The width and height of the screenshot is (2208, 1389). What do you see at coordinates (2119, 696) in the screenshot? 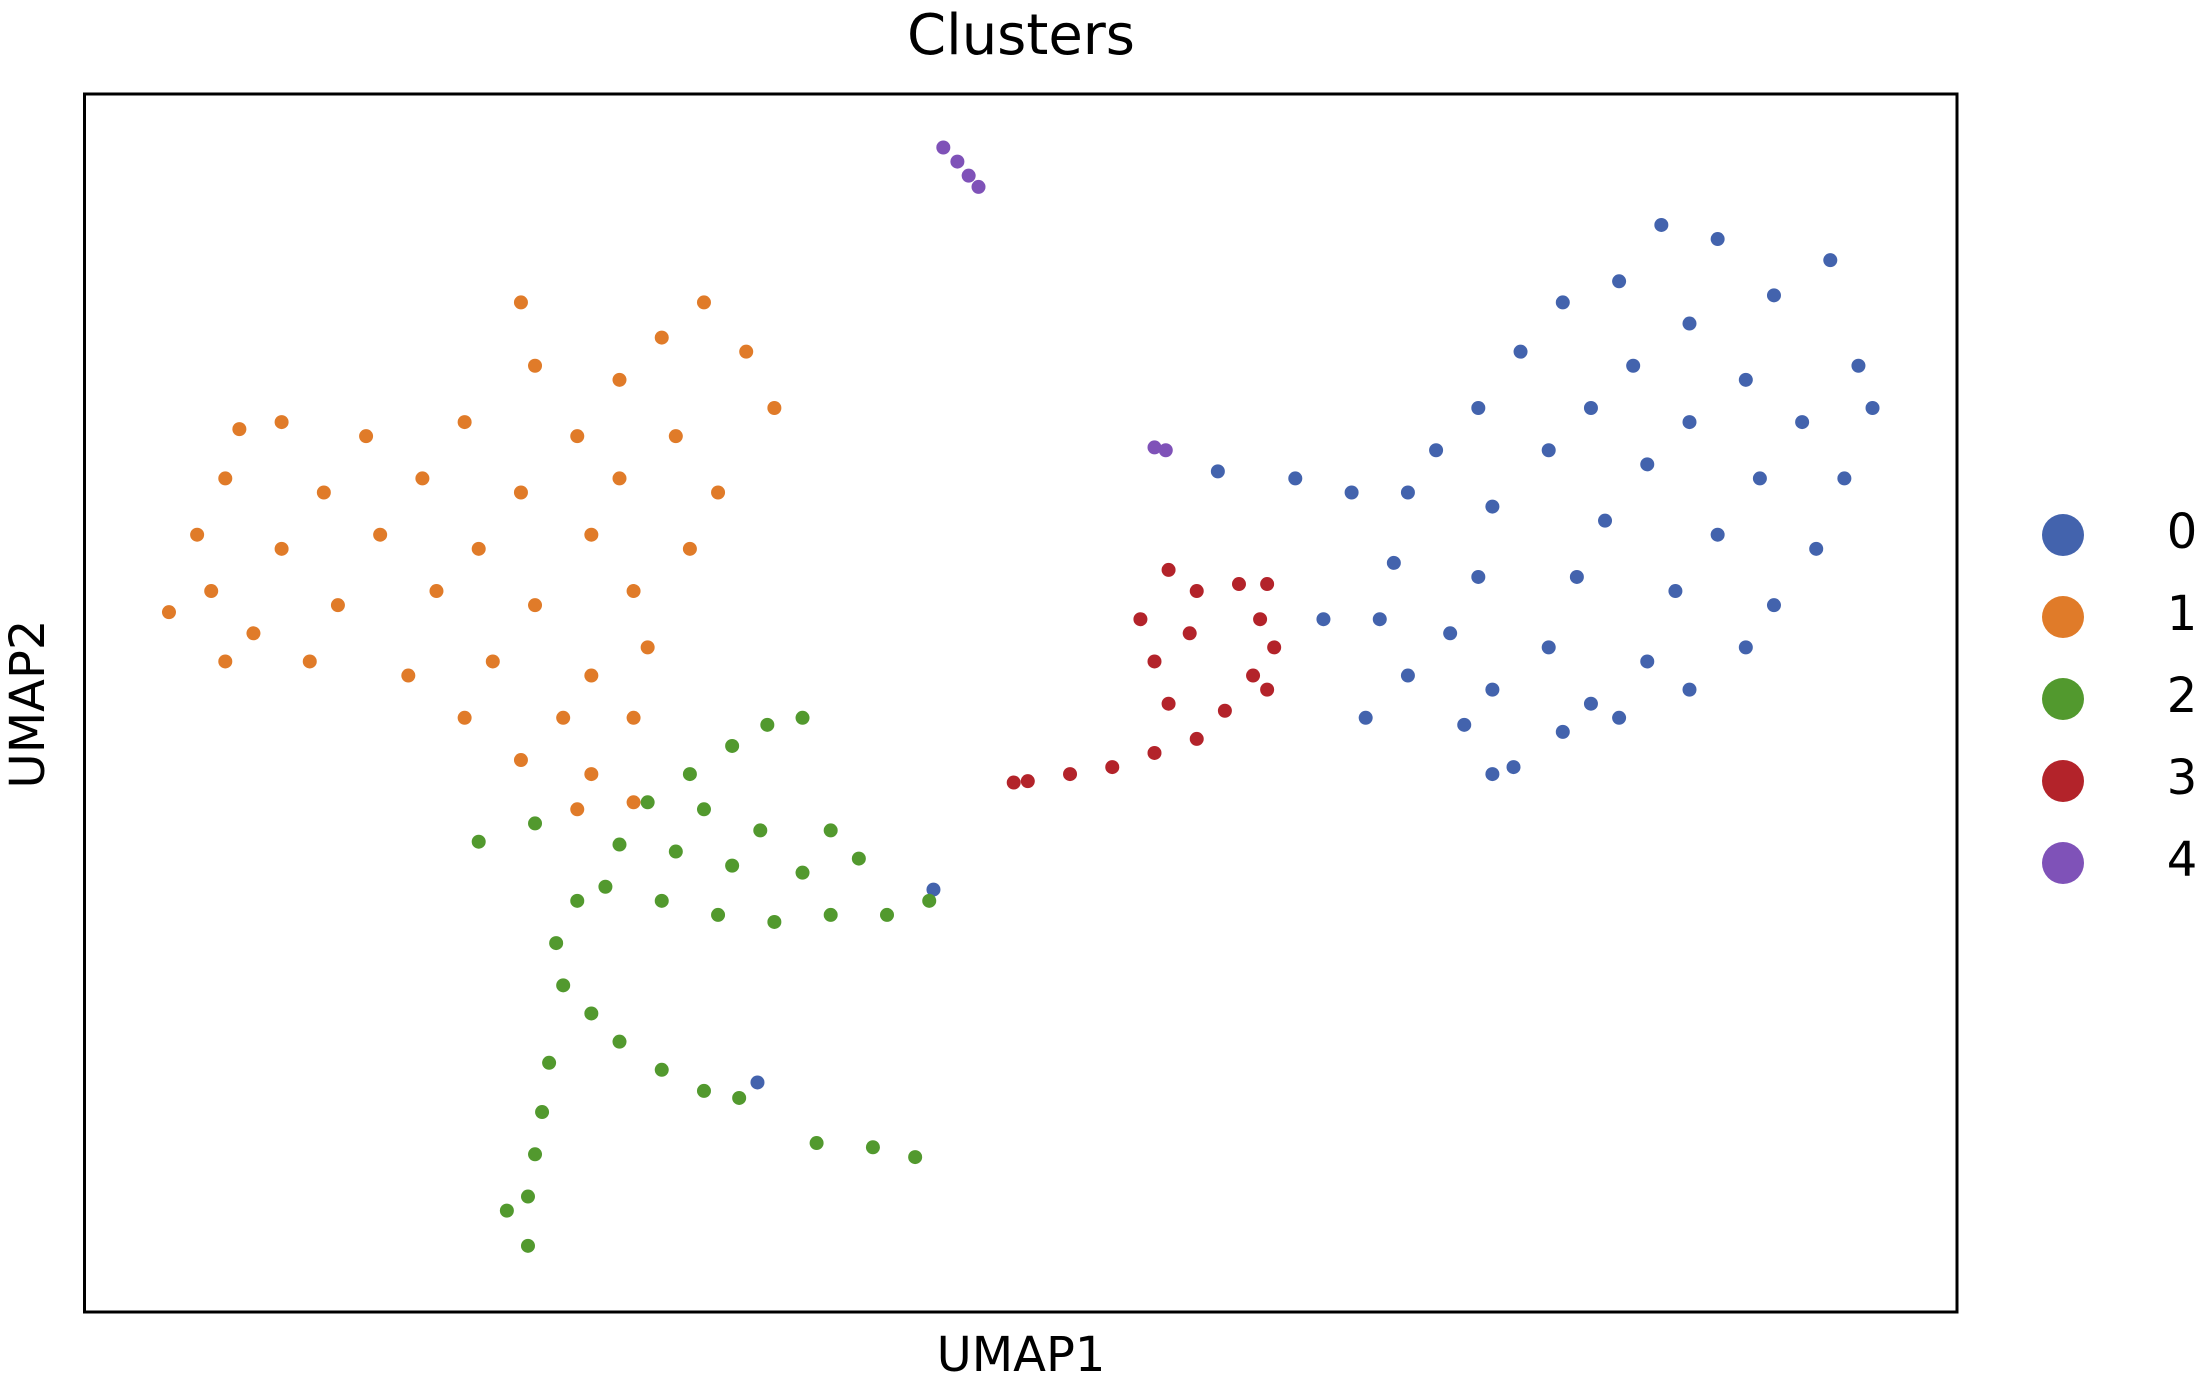
I see `legend: 0 1 2 3 4` at bounding box center [2119, 696].